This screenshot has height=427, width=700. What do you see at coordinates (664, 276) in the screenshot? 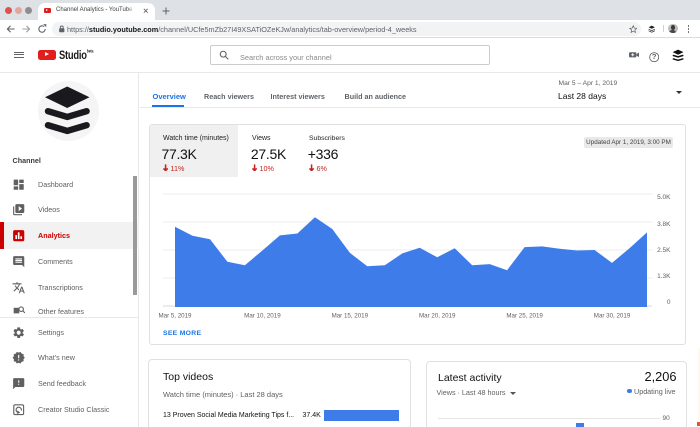
I see `svg-text: 1.3K` at bounding box center [664, 276].